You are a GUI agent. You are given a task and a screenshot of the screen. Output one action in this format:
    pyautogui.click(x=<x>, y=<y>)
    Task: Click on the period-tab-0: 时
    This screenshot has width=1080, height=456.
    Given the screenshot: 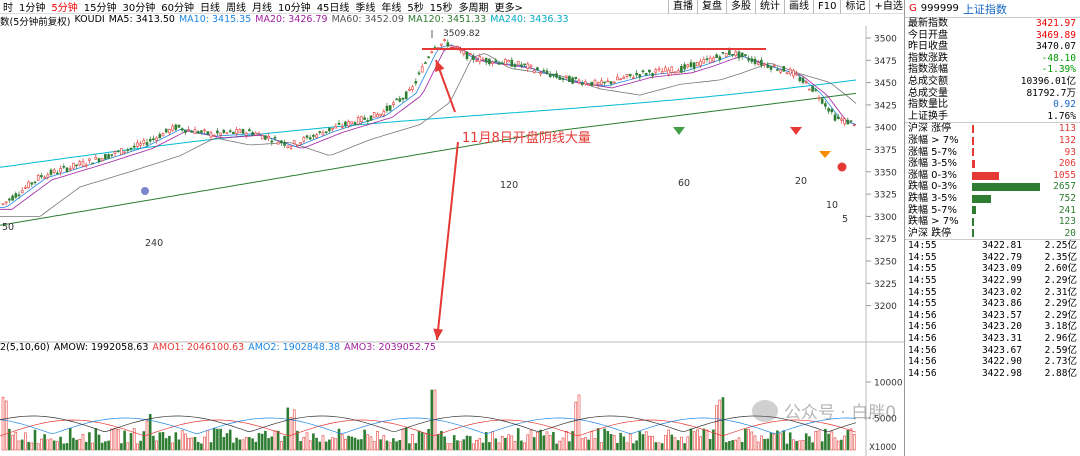 What is the action you would take?
    pyautogui.click(x=8, y=8)
    